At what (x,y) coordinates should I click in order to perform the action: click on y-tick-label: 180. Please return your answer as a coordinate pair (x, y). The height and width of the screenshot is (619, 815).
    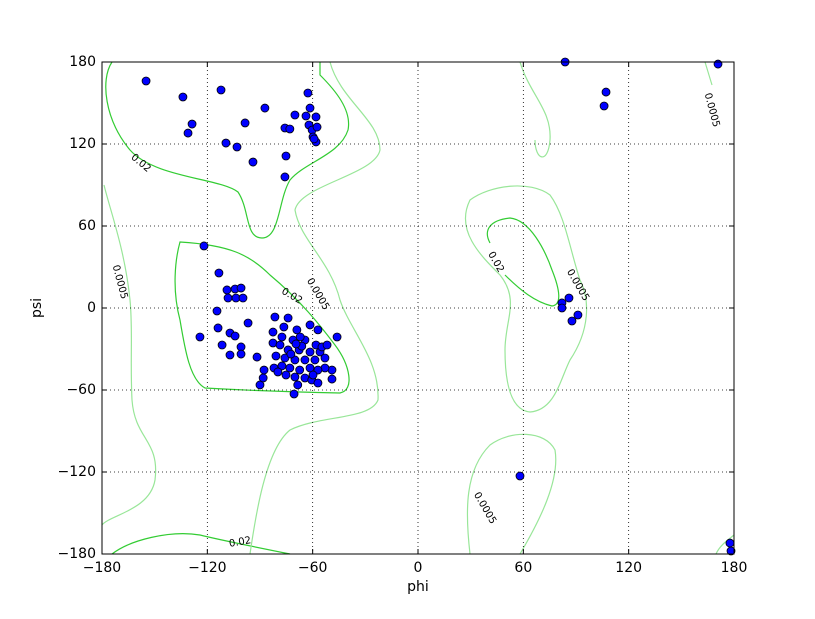
    Looking at the image, I should click on (82, 62).